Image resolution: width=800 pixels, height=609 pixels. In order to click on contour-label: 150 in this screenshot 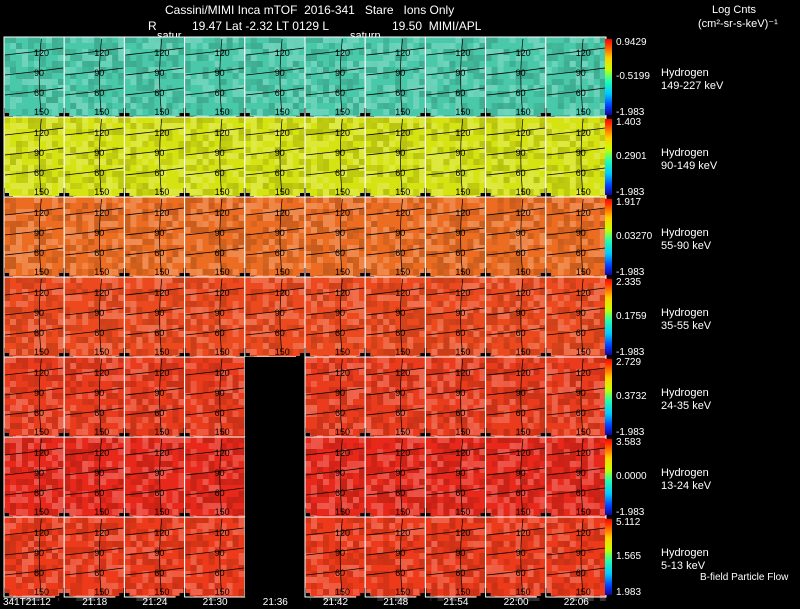, I will do `click(583, 192)`.